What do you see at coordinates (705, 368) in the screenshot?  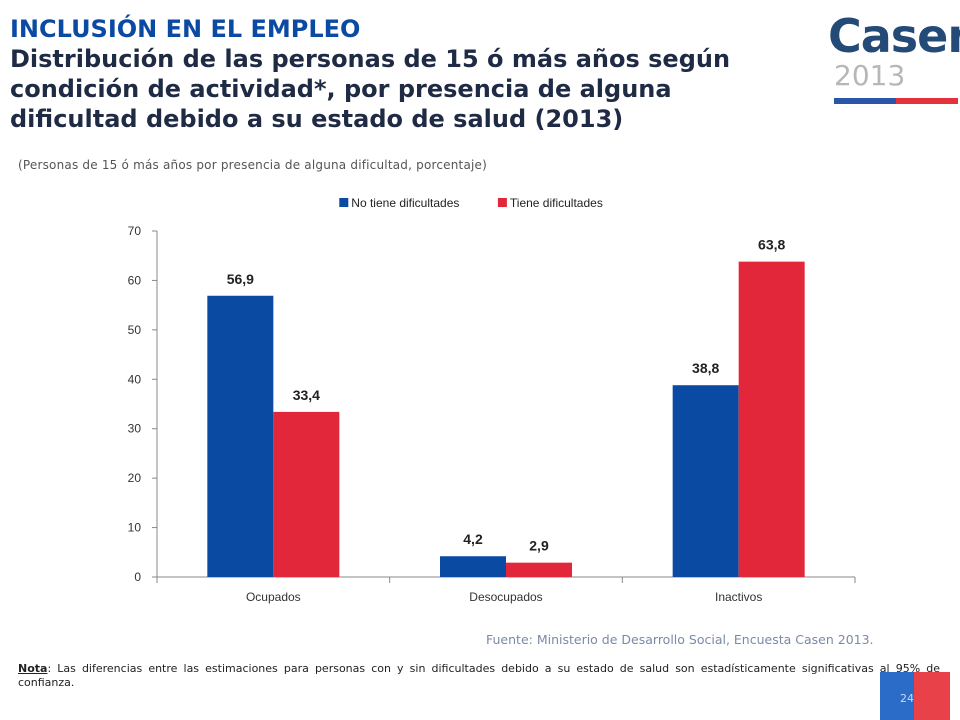 I see `data-label: 38,8` at bounding box center [705, 368].